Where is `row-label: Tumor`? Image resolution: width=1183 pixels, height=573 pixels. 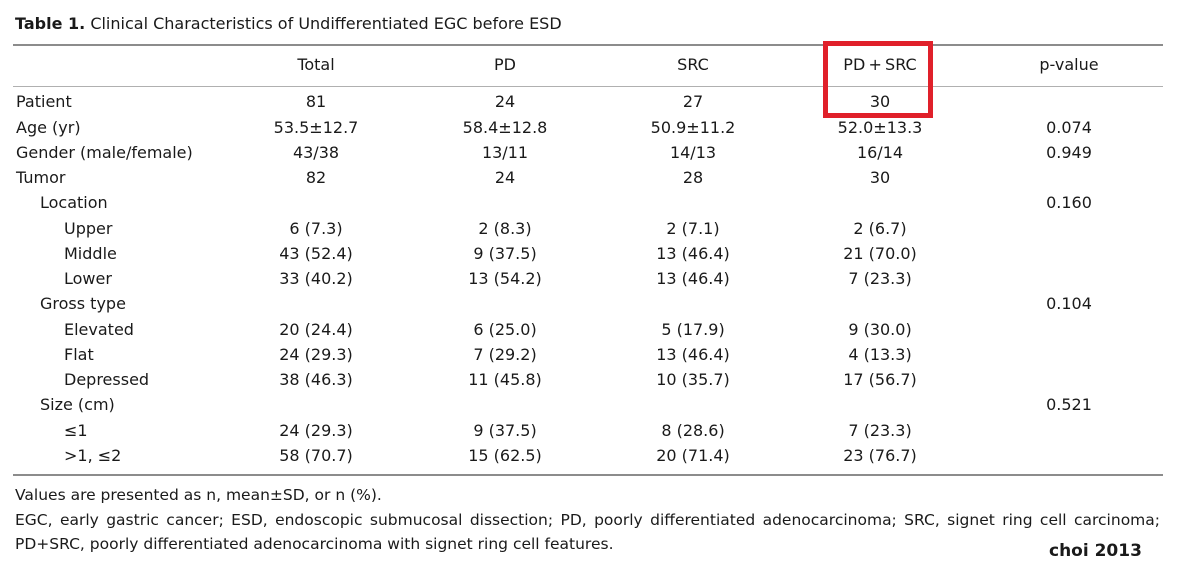
row-label: Tumor is located at coordinates (41, 177).